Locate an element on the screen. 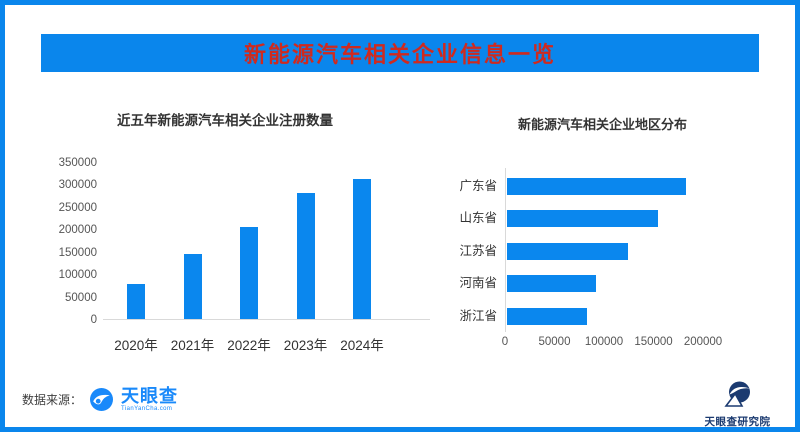 This screenshot has height=432, width=800. y-tick-label: 50000 is located at coordinates (81, 297).